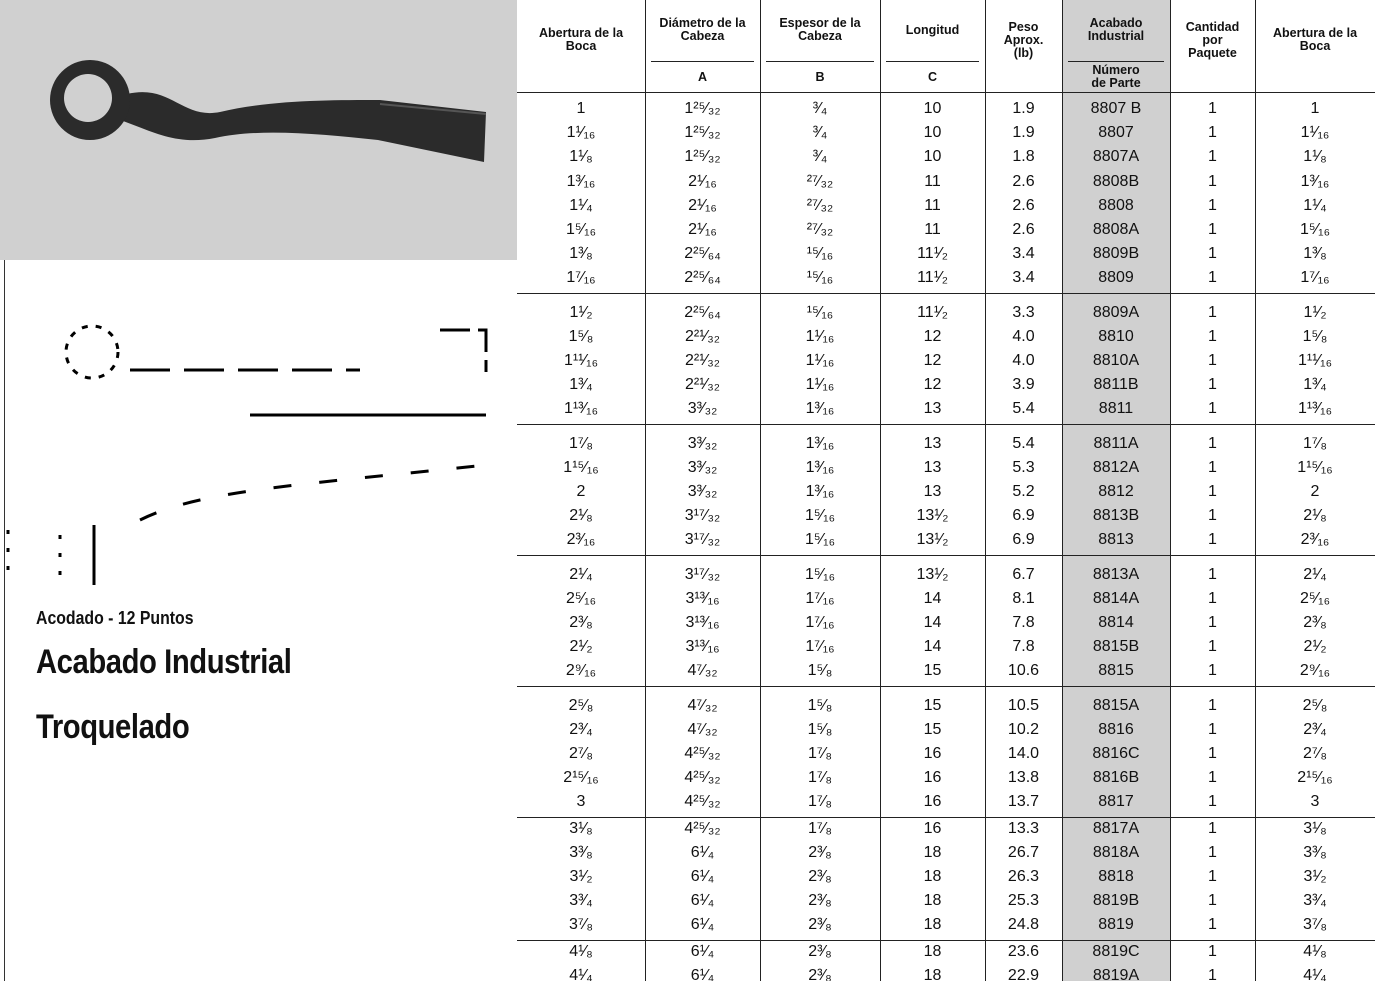  I want to click on cell: 2¹⁄₂, so click(581, 647).